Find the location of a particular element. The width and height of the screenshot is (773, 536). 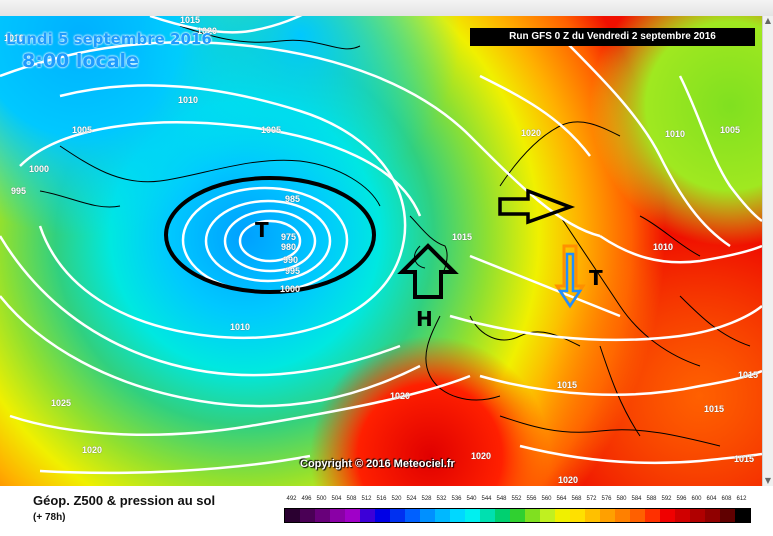

colorbar-value-label: 596 is located at coordinates (681, 499).